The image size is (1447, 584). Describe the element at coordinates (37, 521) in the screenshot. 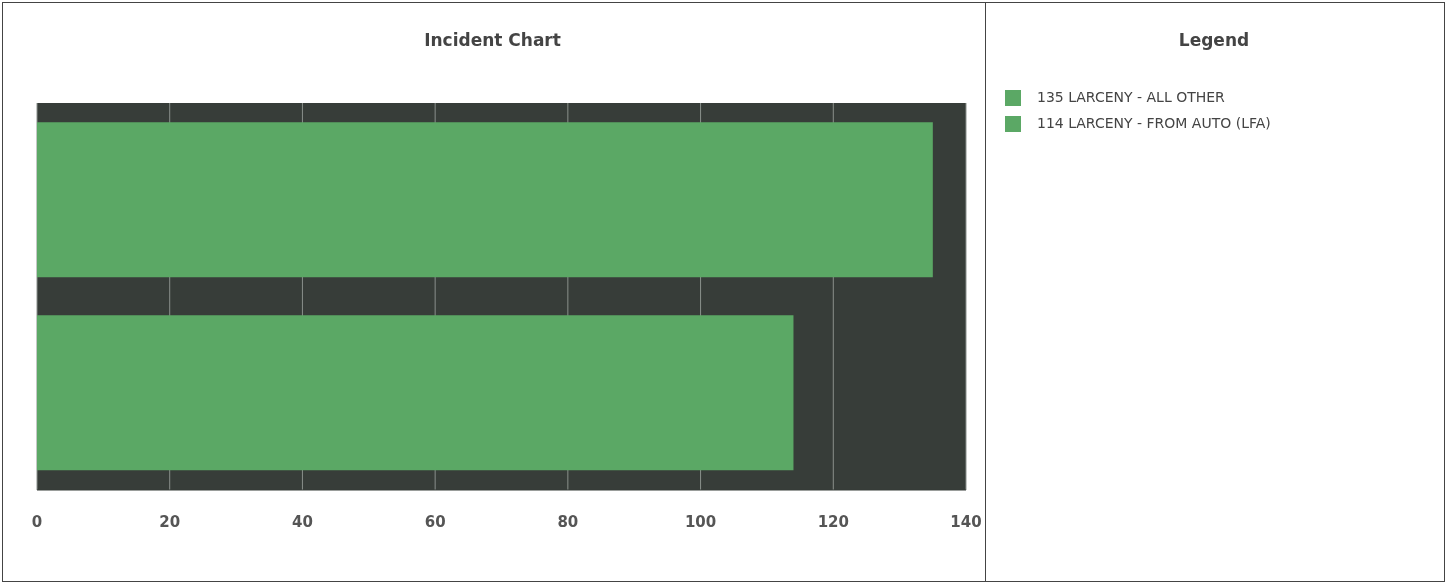

I see `x-tick-label: 0` at that location.